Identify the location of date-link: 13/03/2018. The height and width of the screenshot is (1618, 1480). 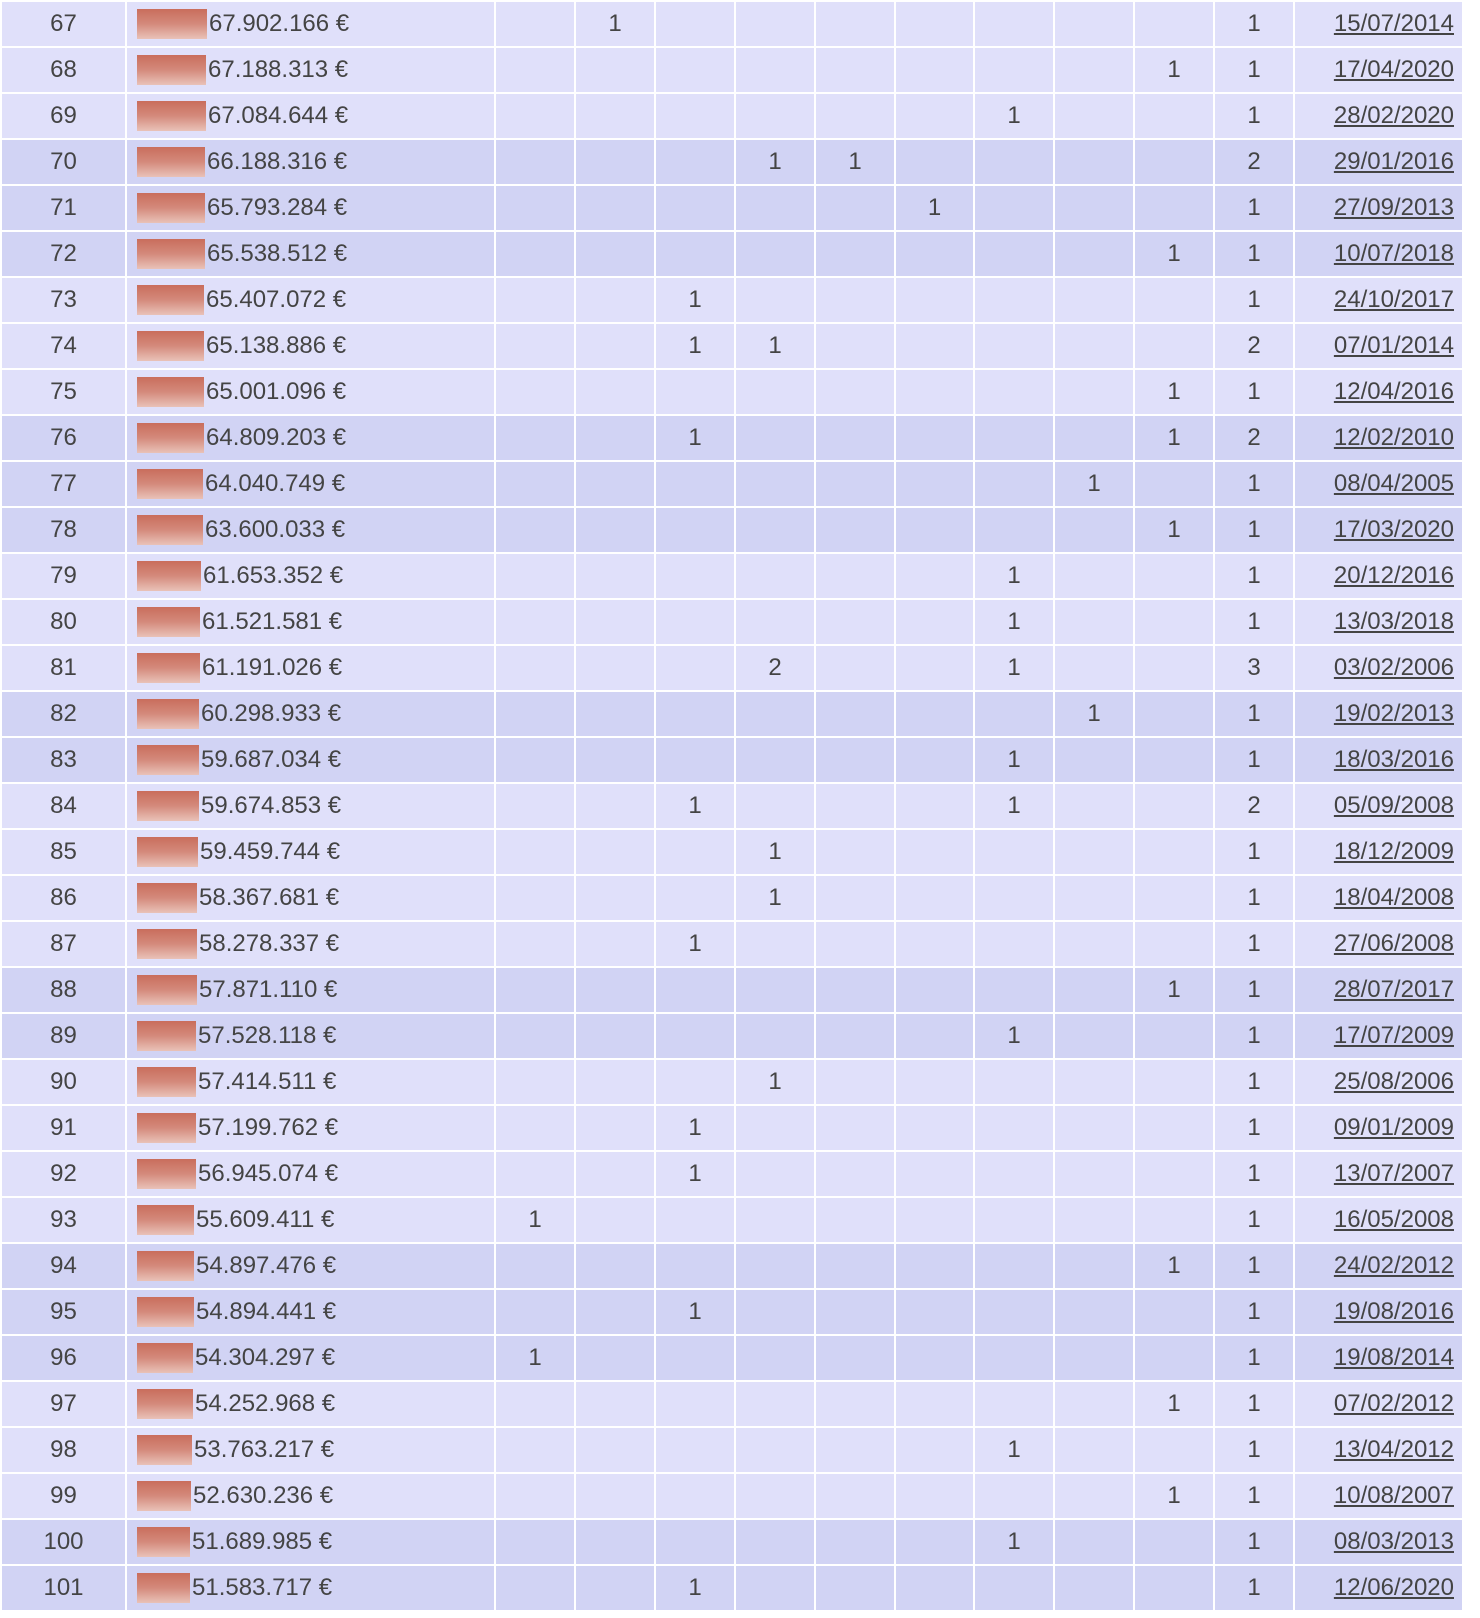
(1393, 621).